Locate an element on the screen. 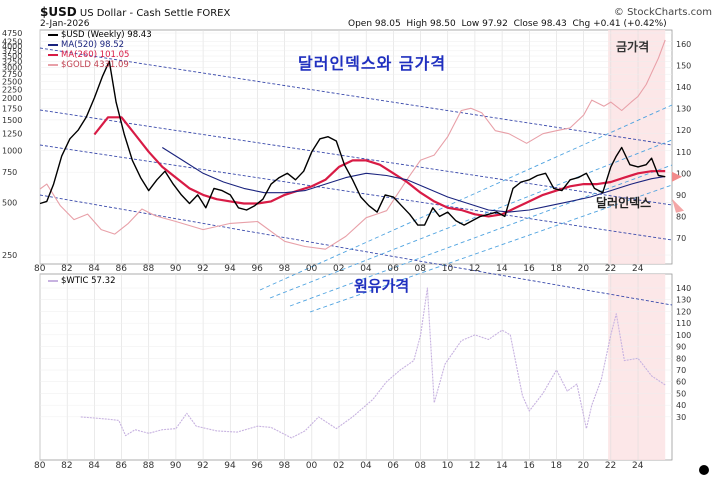 This screenshot has width=722, height=487. x-tick-upper-22: 22 is located at coordinates (610, 269).